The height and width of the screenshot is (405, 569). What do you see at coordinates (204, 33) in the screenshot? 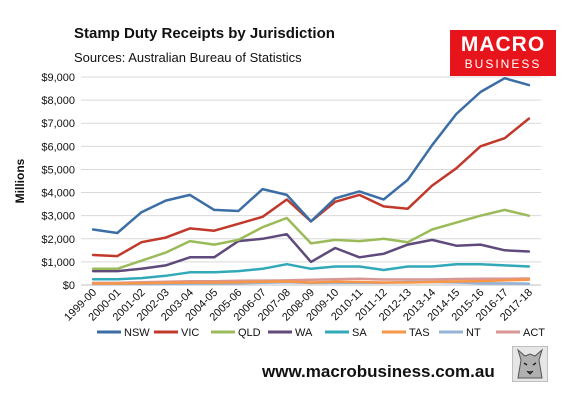
I see `chart-title: Stamp Duty Receipts by Jurisdiction` at bounding box center [204, 33].